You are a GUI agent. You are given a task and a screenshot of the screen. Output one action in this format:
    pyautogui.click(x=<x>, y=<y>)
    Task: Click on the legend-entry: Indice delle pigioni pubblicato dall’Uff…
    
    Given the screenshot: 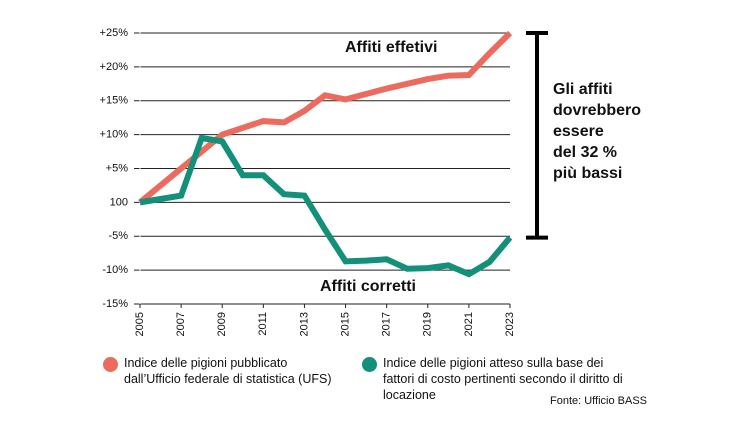 What is the action you would take?
    pyautogui.click(x=228, y=371)
    